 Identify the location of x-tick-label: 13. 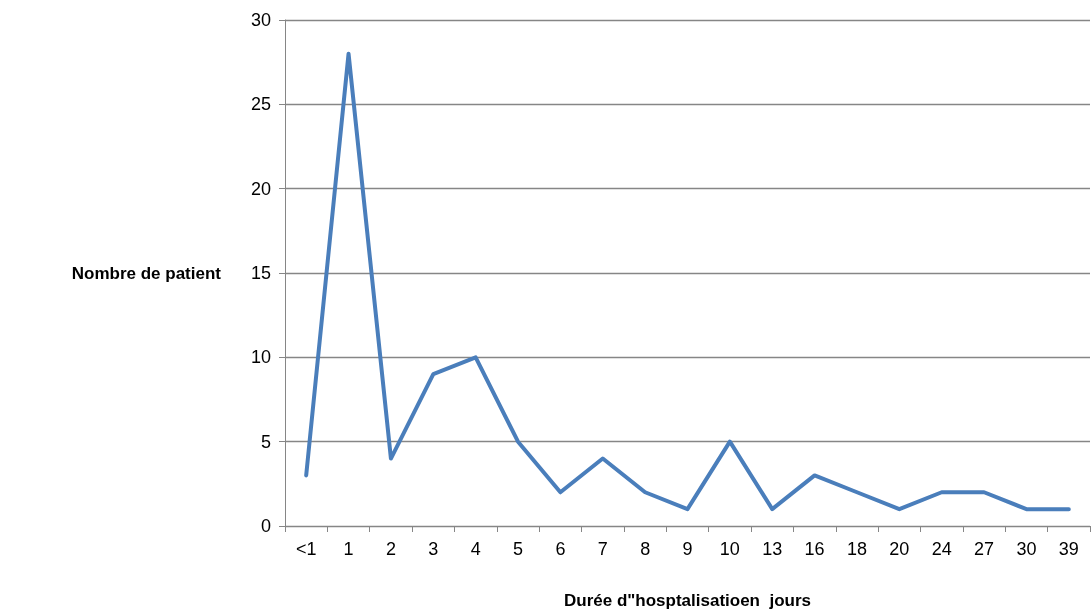
(772, 549).